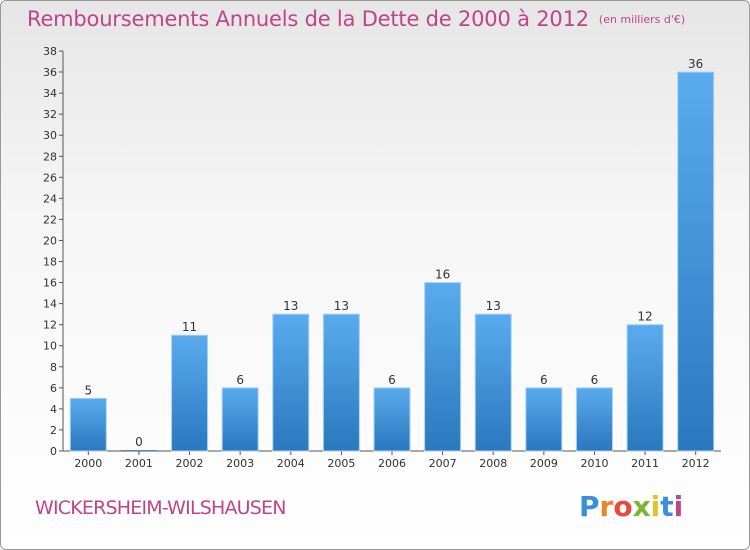 This screenshot has height=550, width=750. Describe the element at coordinates (50, 135) in the screenshot. I see `y-tick-label: 30` at that location.